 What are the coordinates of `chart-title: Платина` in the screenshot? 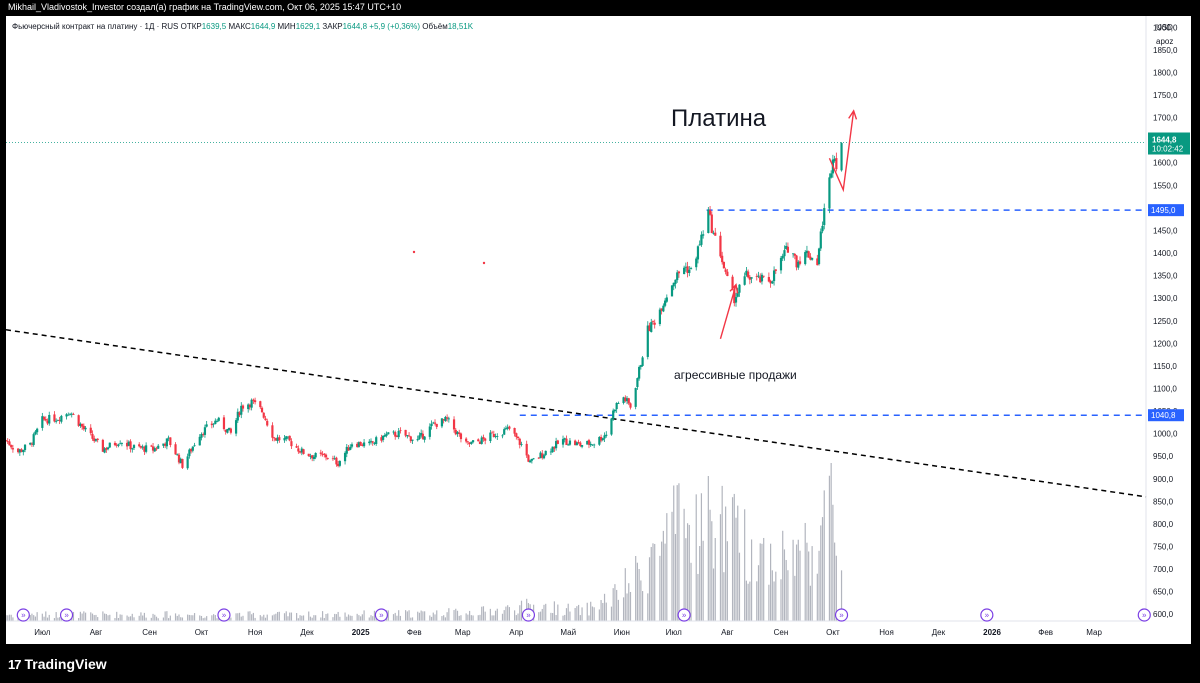 It's located at (719, 118).